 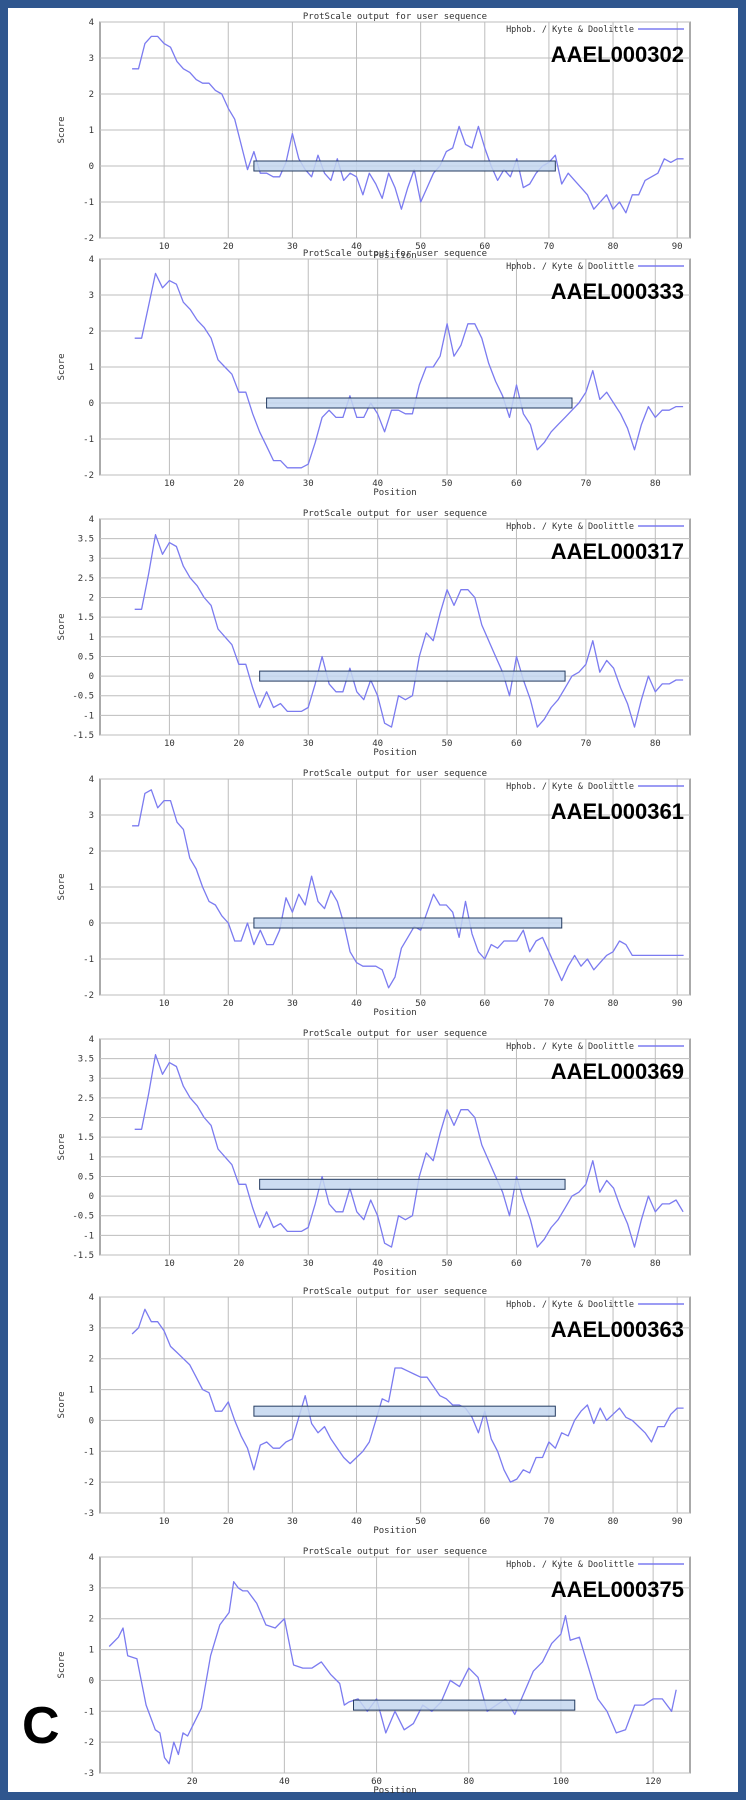 I want to click on y-tick-label: -0.5, so click(x=83, y=1217).